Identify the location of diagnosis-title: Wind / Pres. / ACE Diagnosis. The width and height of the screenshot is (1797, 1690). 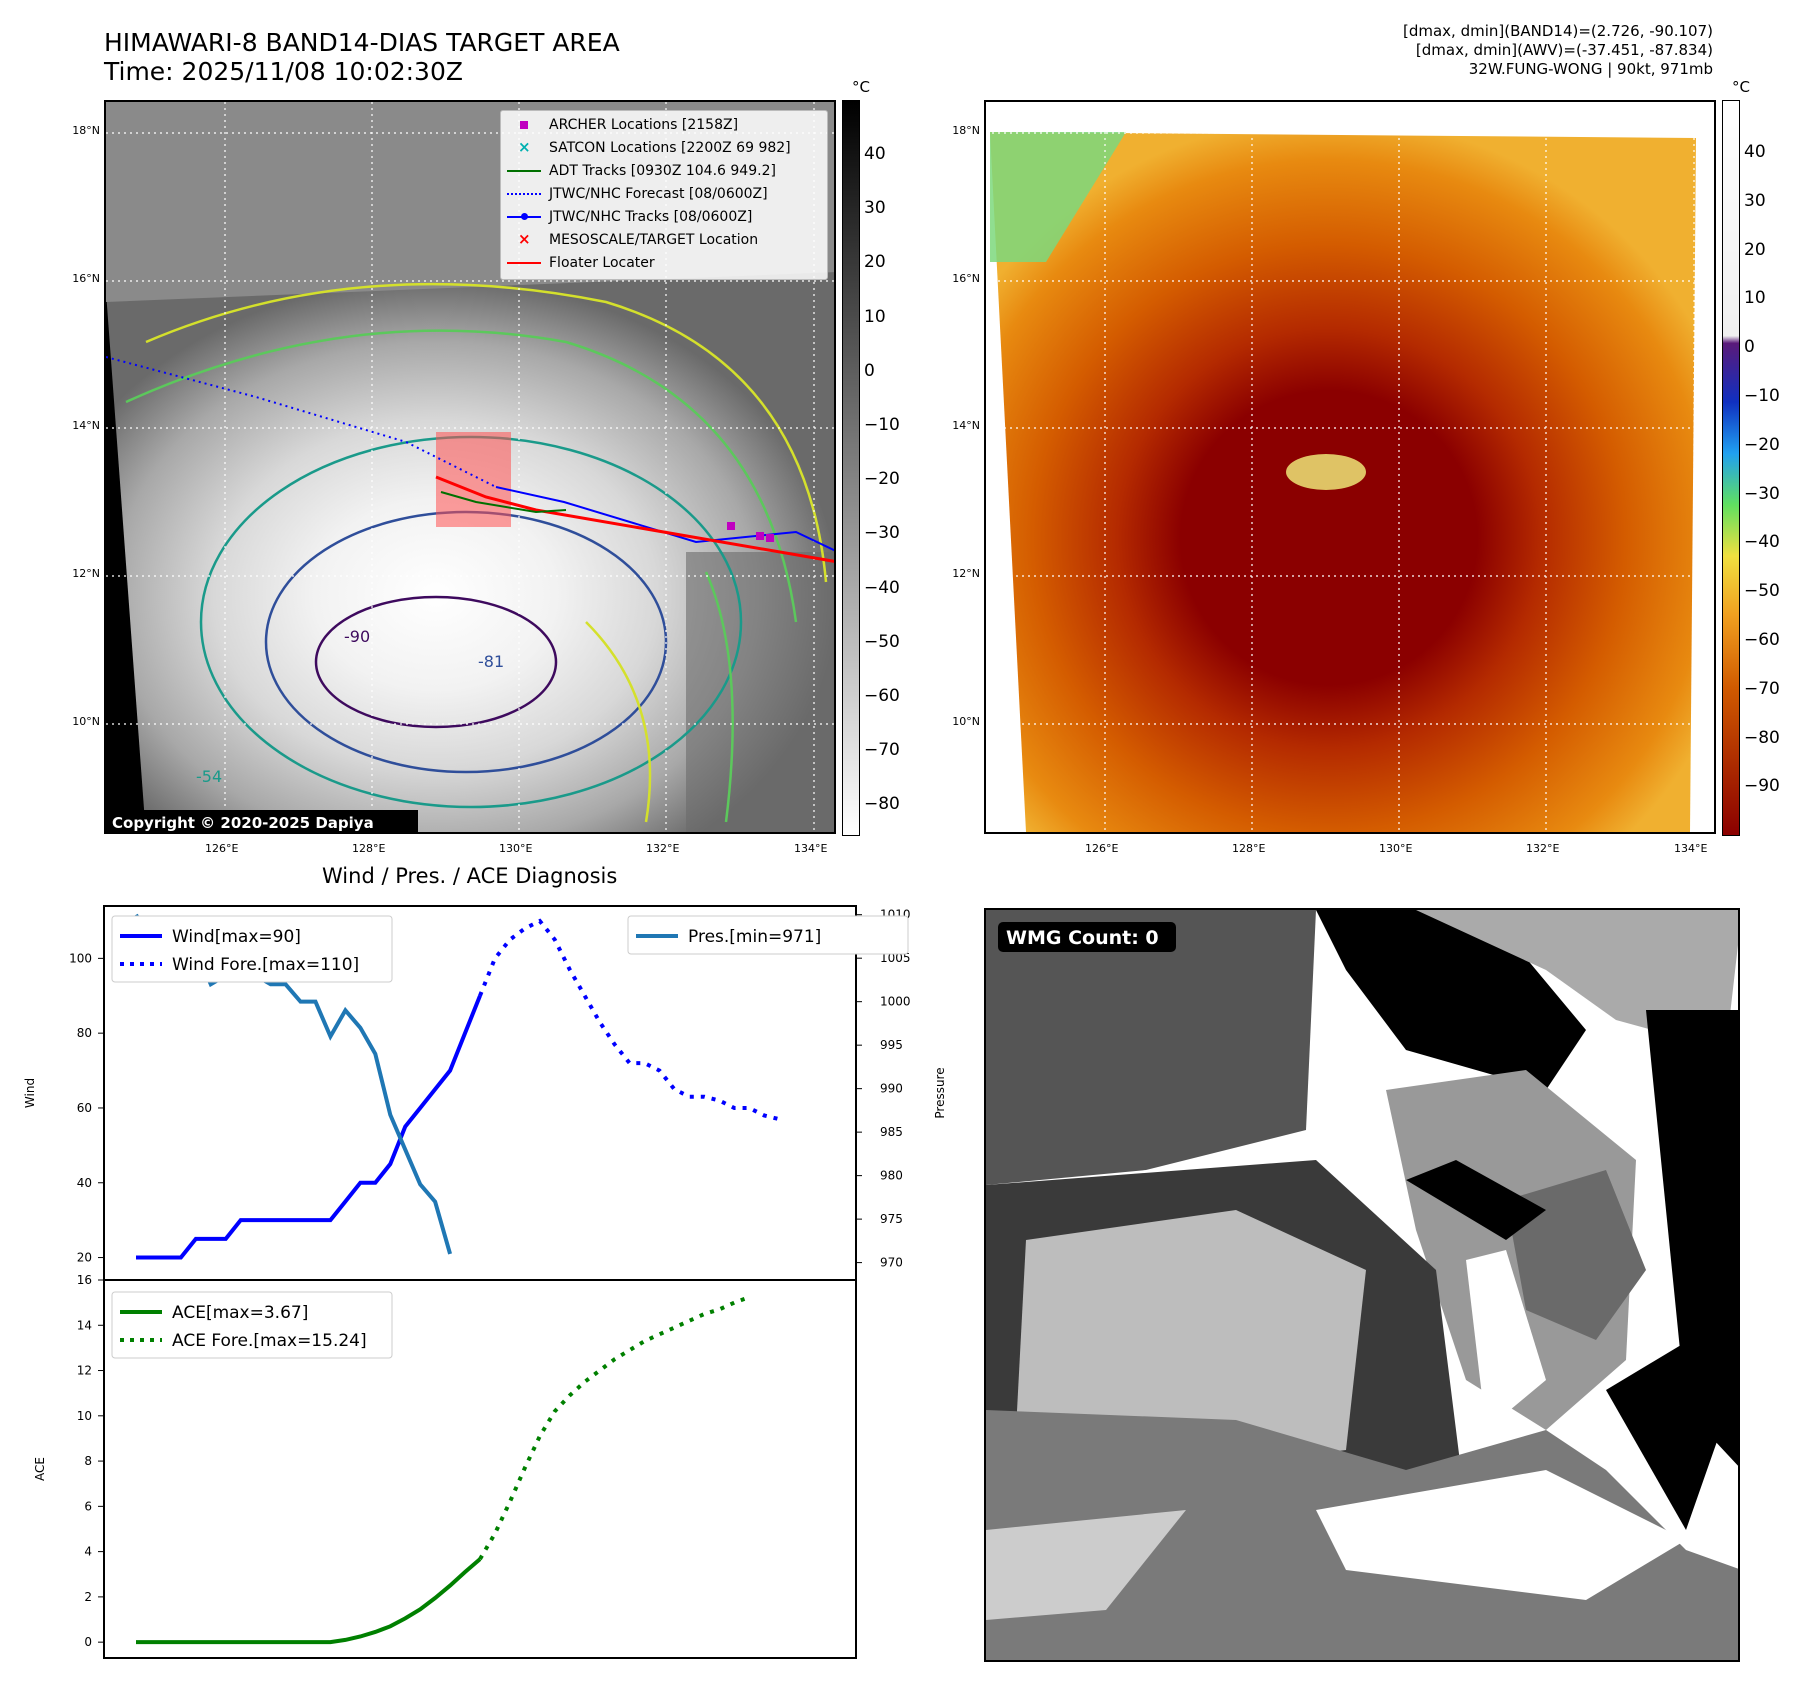
(470, 876).